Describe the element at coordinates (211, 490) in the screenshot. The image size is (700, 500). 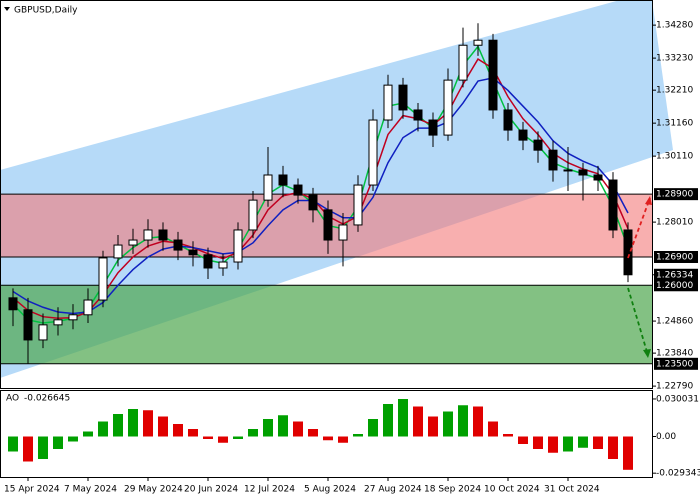
I see `x-tick-label: 20 Jun 2024` at that location.